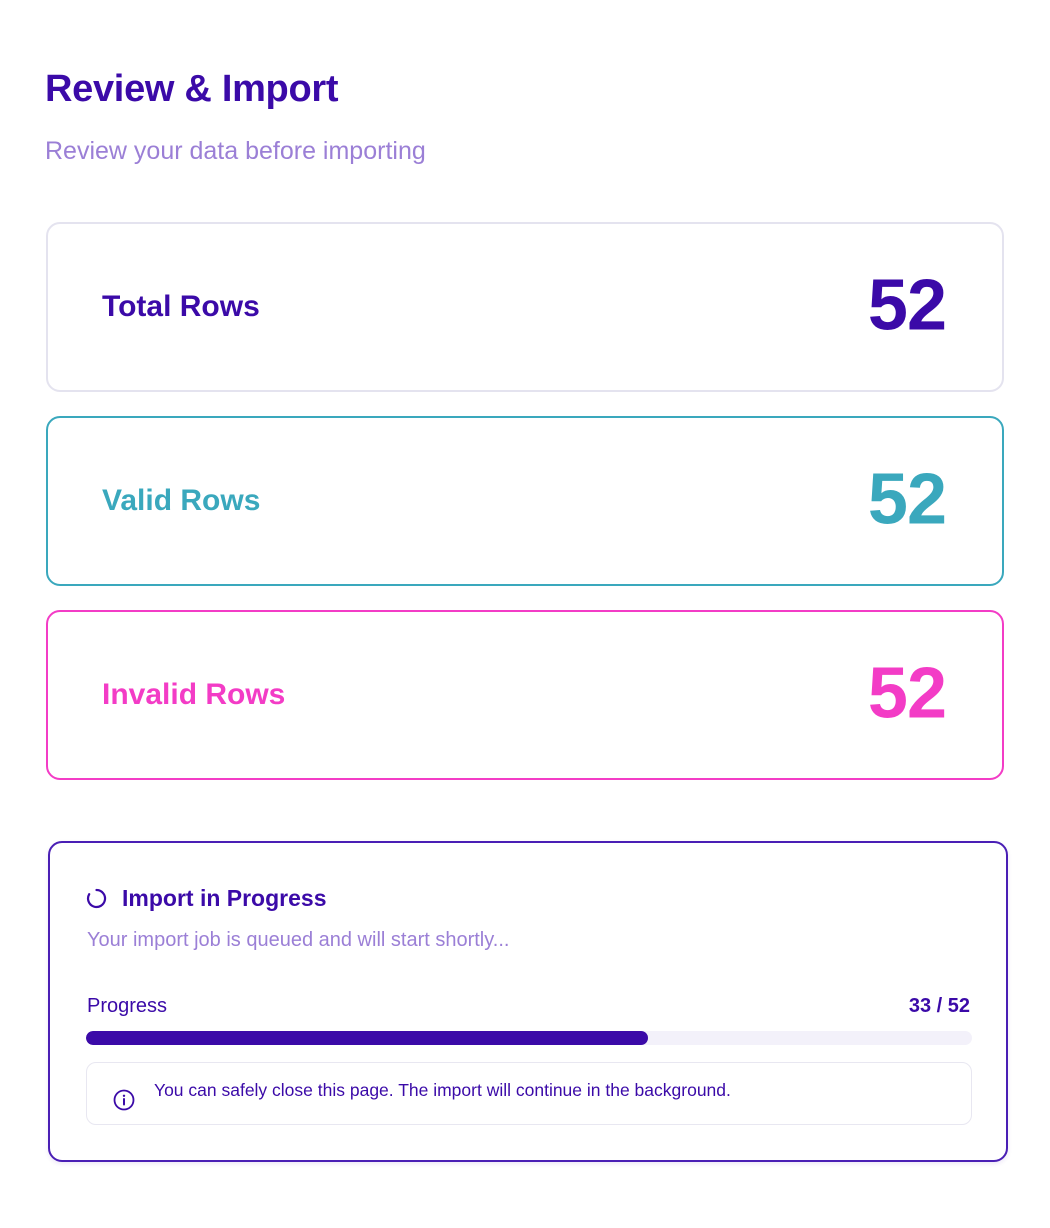 The image size is (1050, 1228). What do you see at coordinates (224, 898) in the screenshot?
I see `import-progress-title: Import in Progress` at bounding box center [224, 898].